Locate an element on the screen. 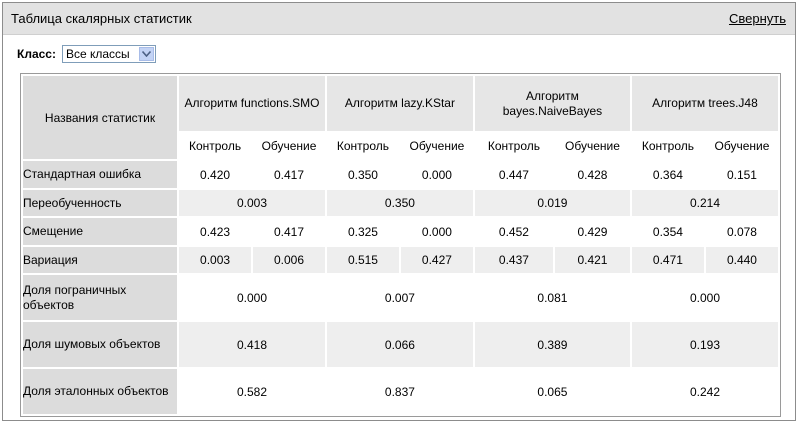 This screenshot has height=425, width=800. row-name: Доля эталонных объектов is located at coordinates (100, 391).